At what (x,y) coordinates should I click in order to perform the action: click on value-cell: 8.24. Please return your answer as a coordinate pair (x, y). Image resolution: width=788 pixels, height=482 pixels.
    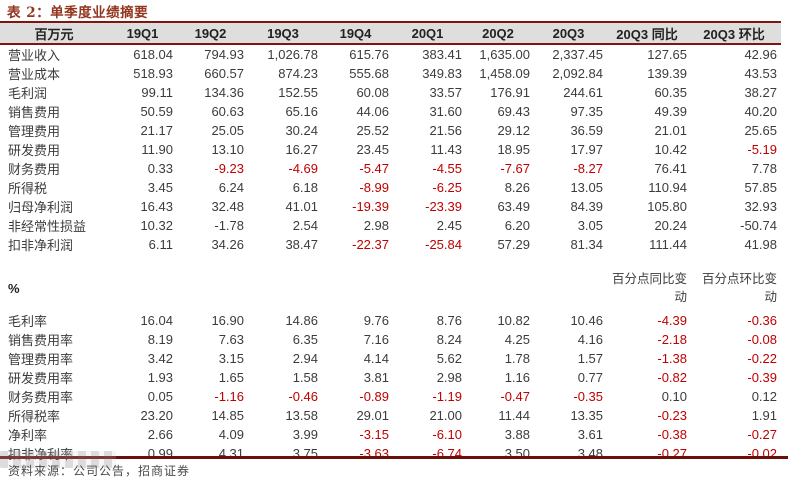
    Looking at the image, I should click on (449, 339).